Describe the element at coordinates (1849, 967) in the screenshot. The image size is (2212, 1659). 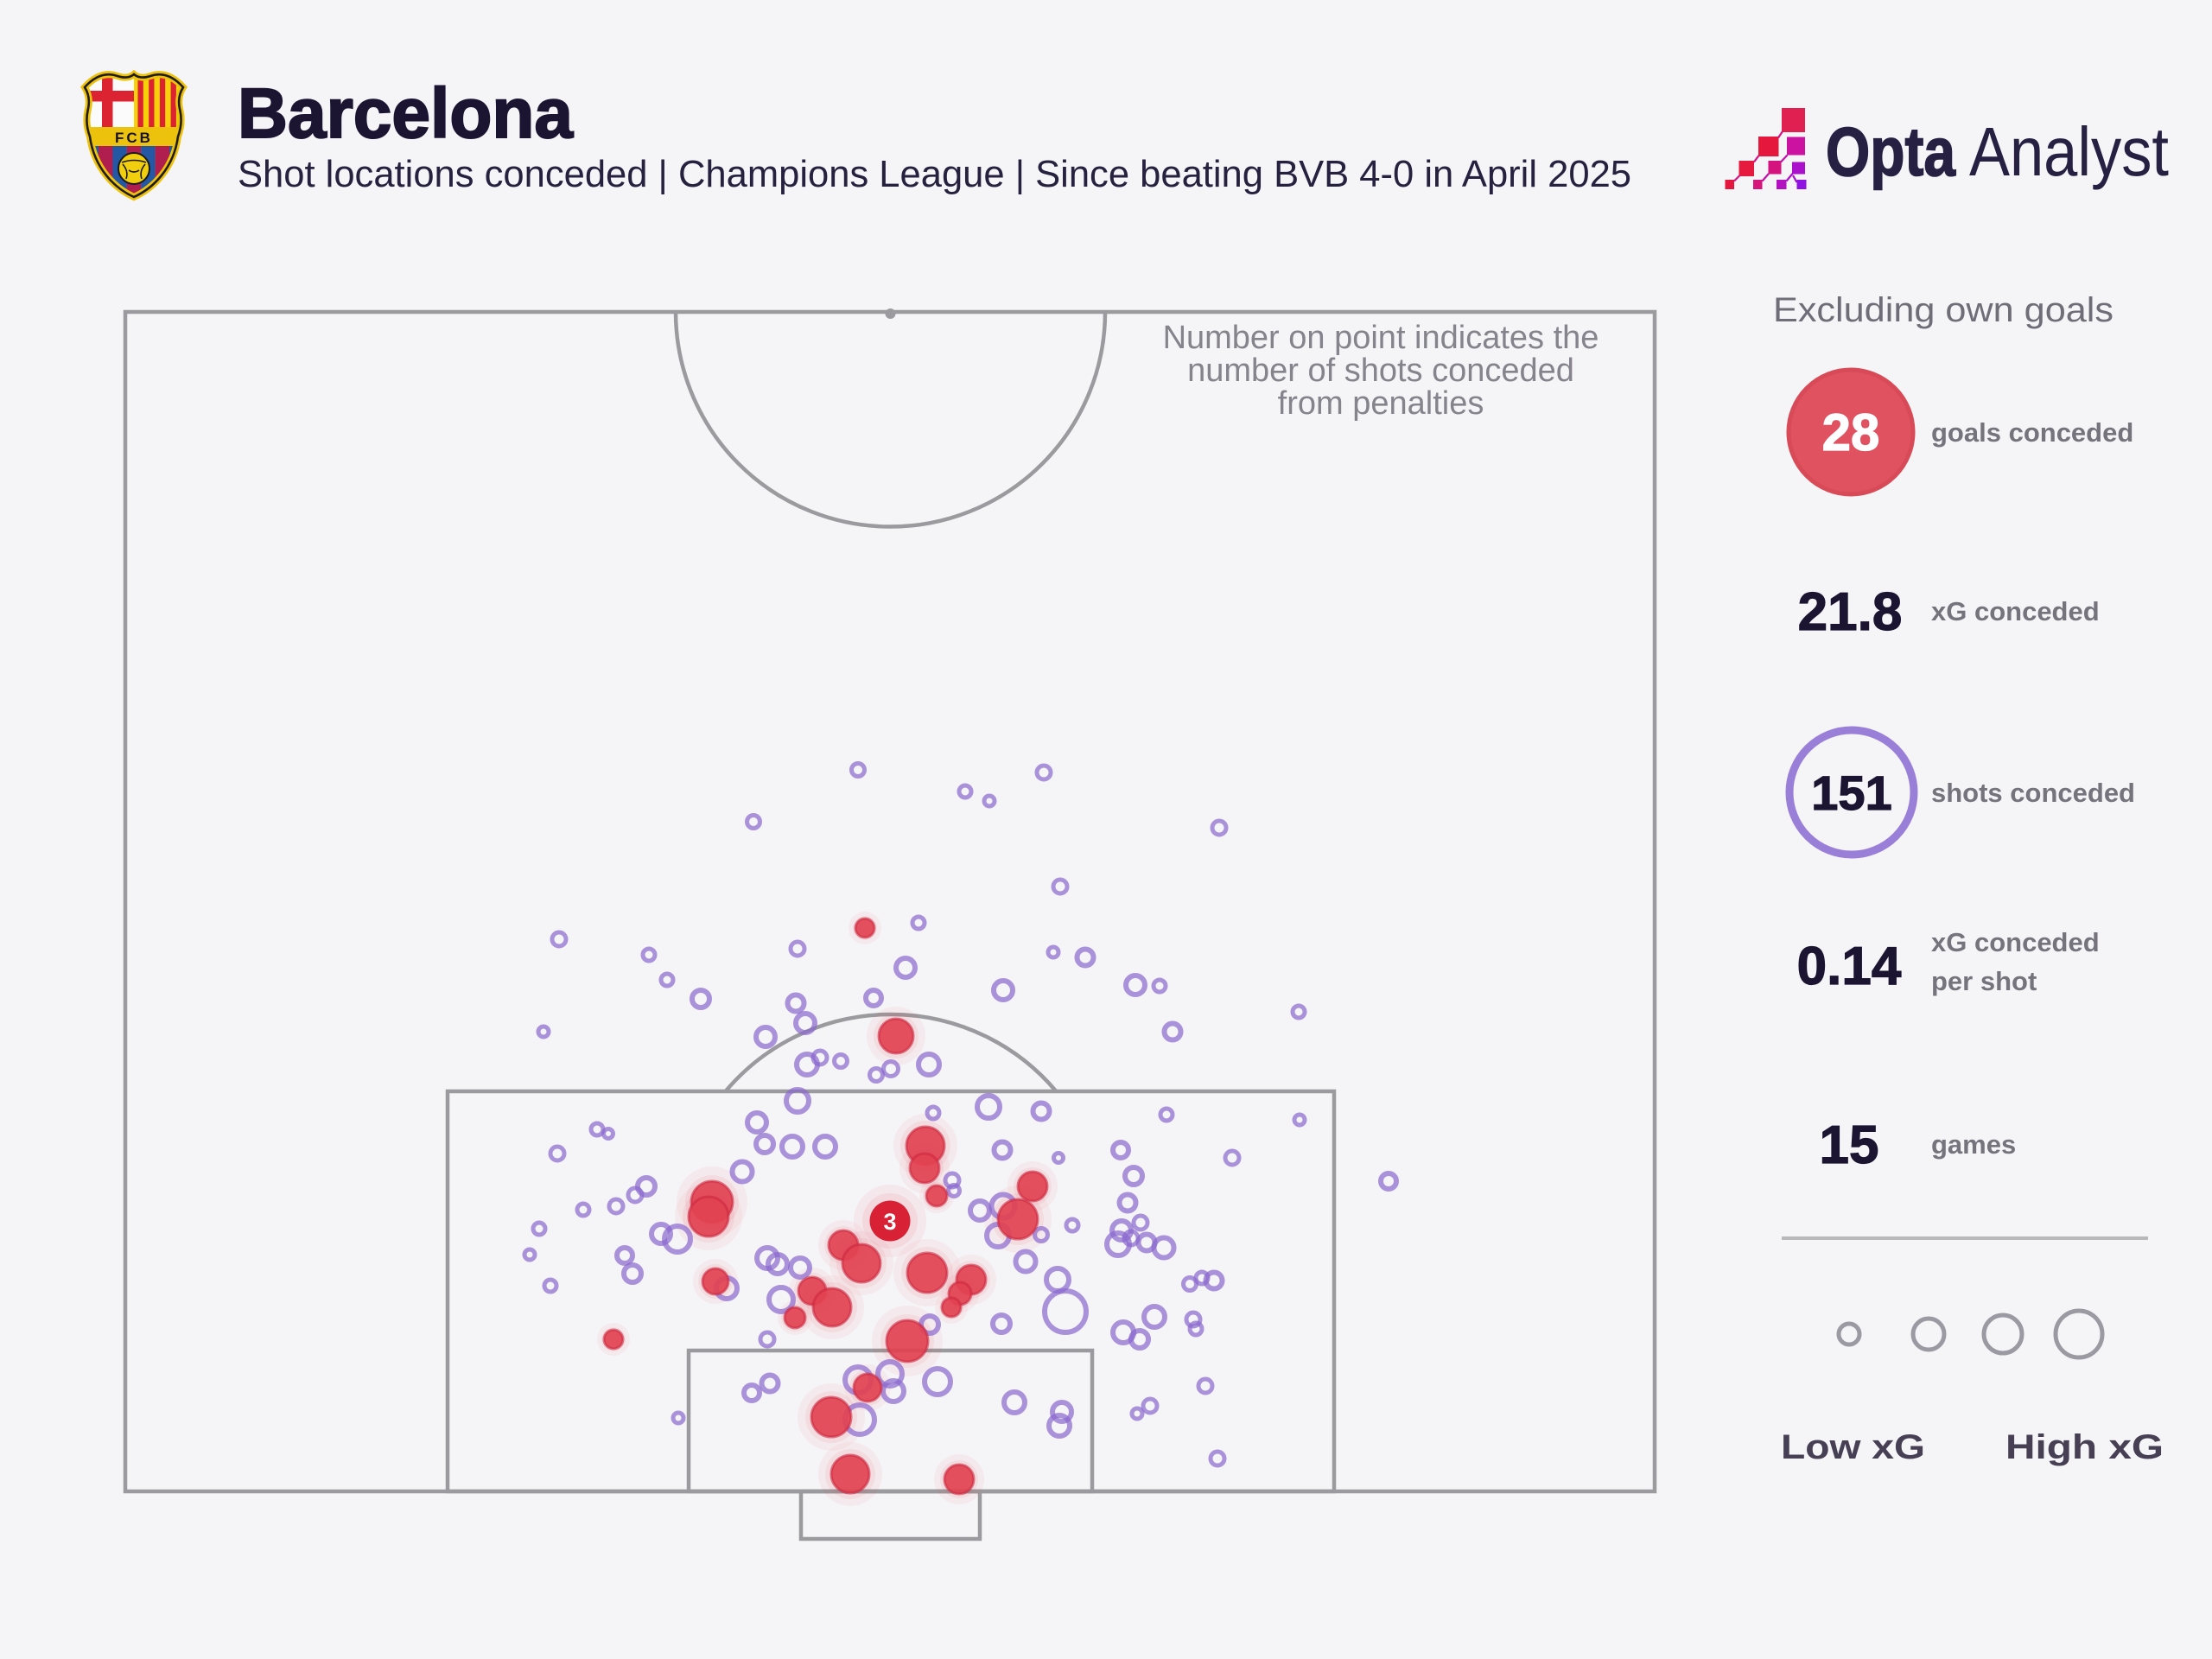
I see `svg-text: 0.14` at that location.